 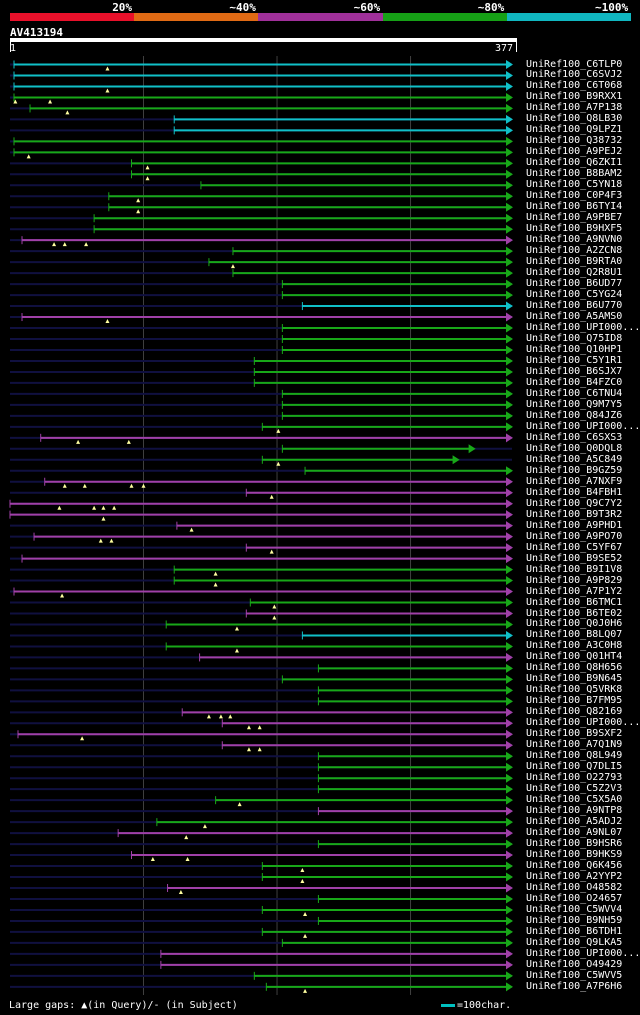 I want to click on hit-label: UniRef100_C5YF67, so click(x=574, y=547).